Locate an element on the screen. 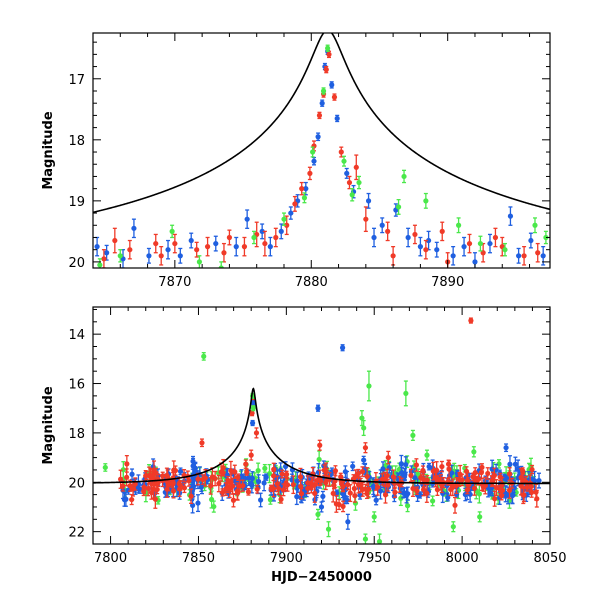 This screenshot has height=600, width=600. x-tick-label: 7850 is located at coordinates (198, 558).